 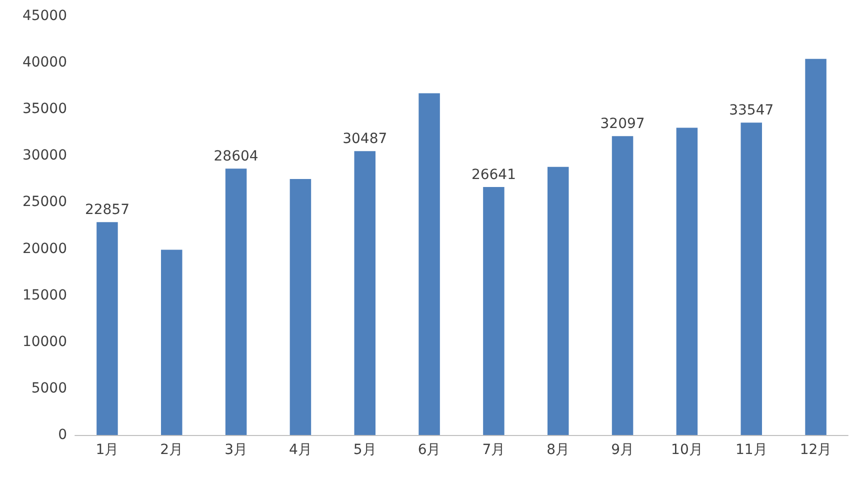 I want to click on x-tick-label: 7月, so click(x=494, y=450).